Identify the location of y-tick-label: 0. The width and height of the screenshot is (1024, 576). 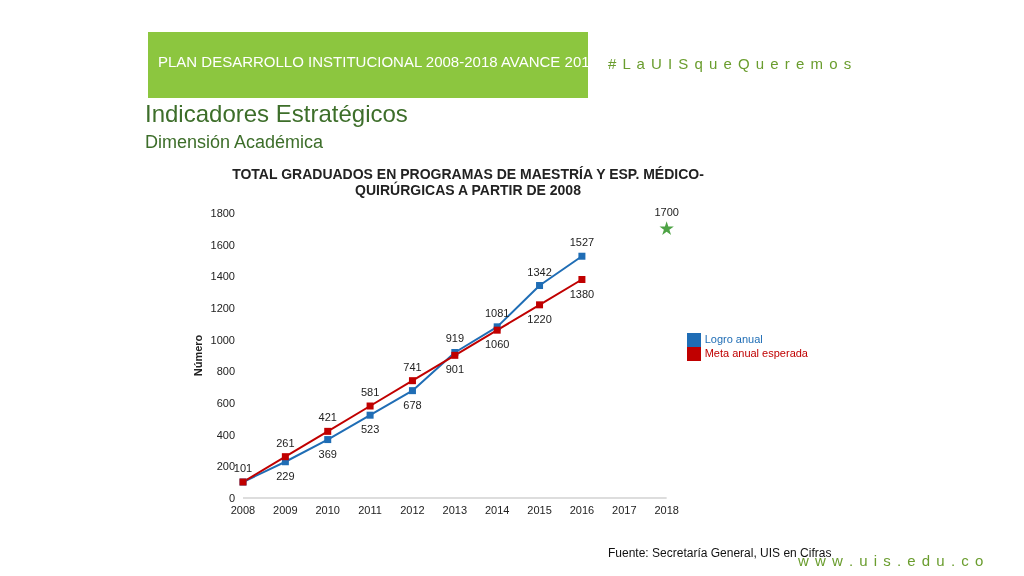
(231, 497).